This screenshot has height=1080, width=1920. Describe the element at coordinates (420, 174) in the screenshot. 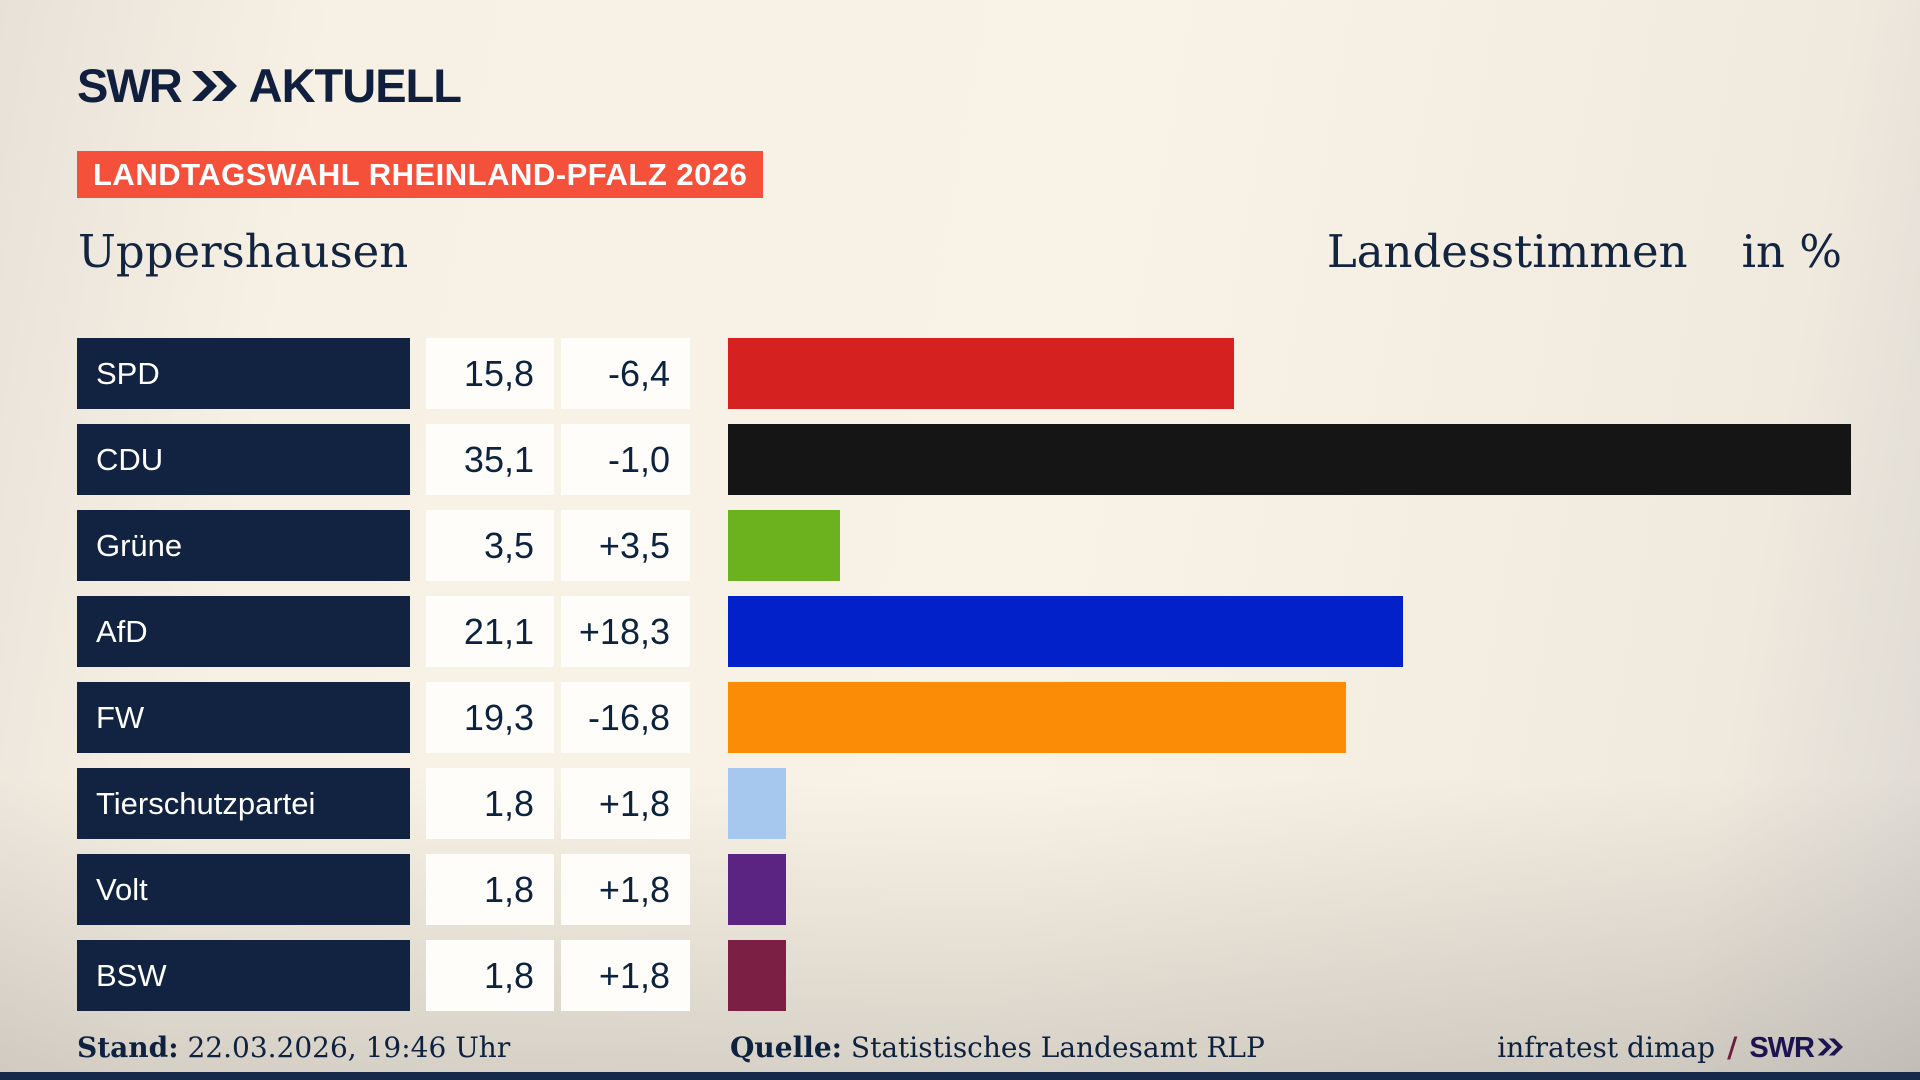

I see `election-badge: LANDTAGSWAHL RHEINLAND-PFALZ 2026` at that location.